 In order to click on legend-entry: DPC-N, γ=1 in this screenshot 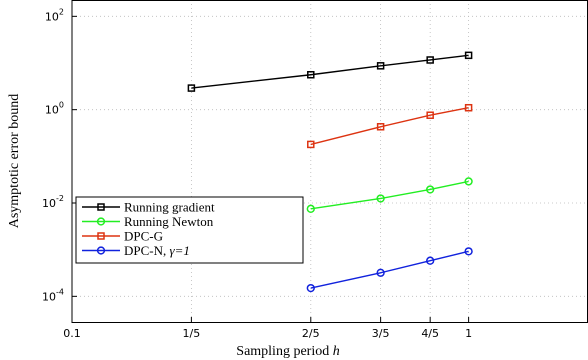, I will do `click(157, 250)`.